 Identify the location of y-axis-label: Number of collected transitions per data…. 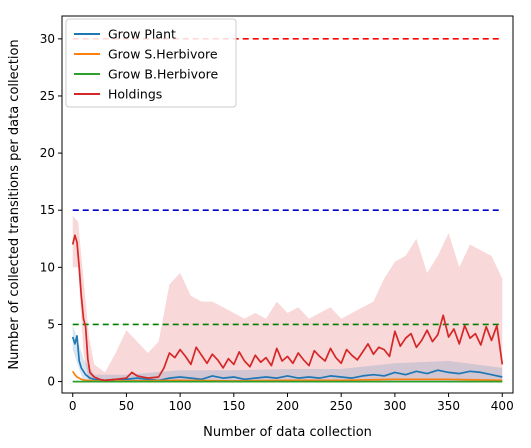
(14, 204).